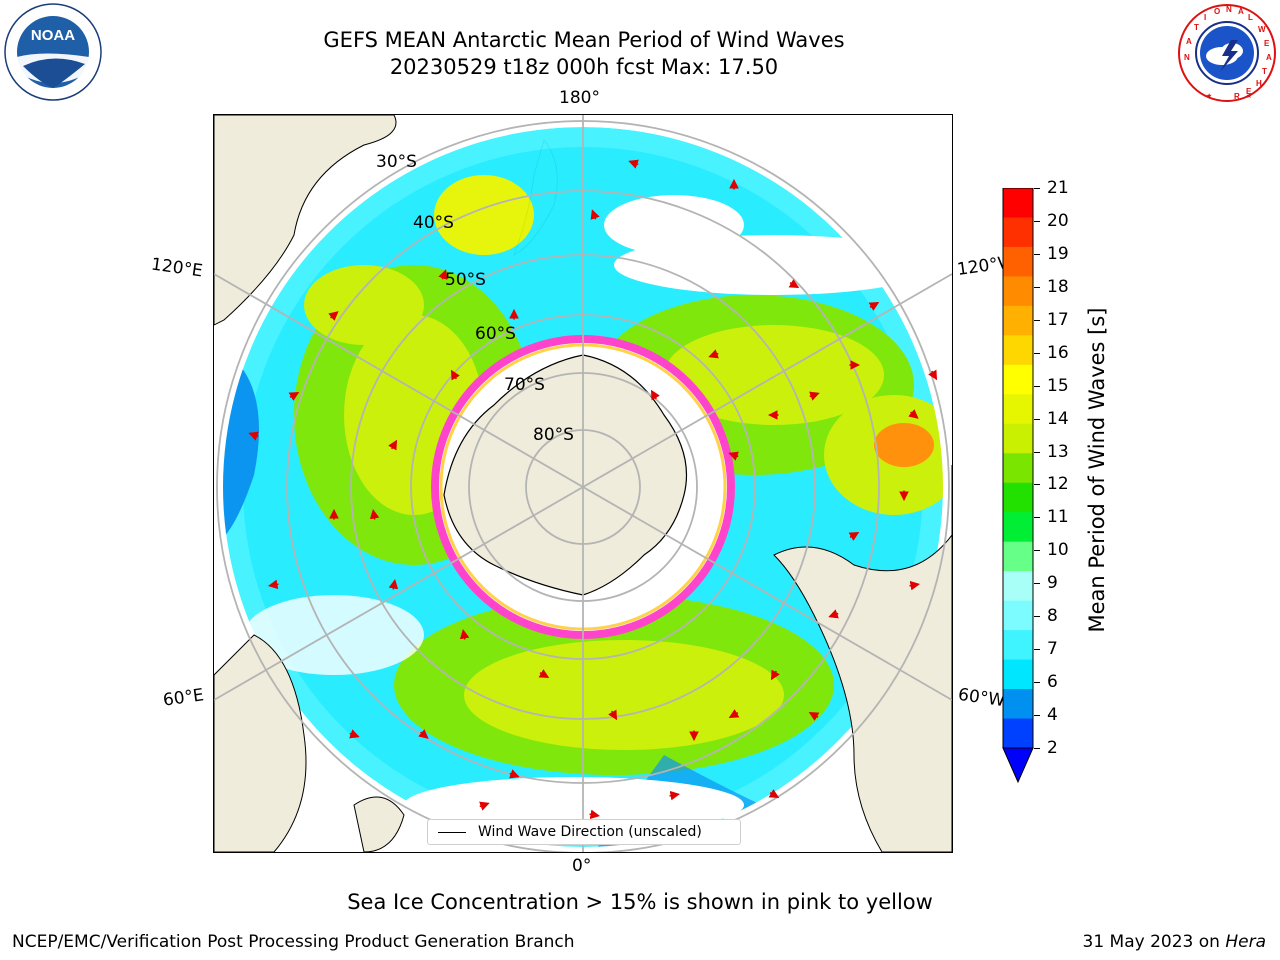 The image size is (1280, 960). I want to click on colorbar-tick-label: 6, so click(1052, 682).